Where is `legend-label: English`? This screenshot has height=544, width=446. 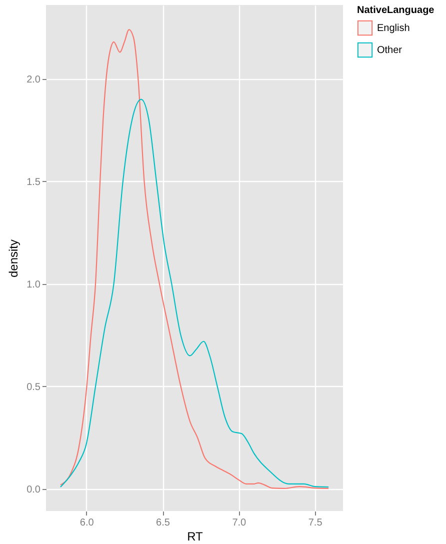 legend-label: English is located at coordinates (393, 28).